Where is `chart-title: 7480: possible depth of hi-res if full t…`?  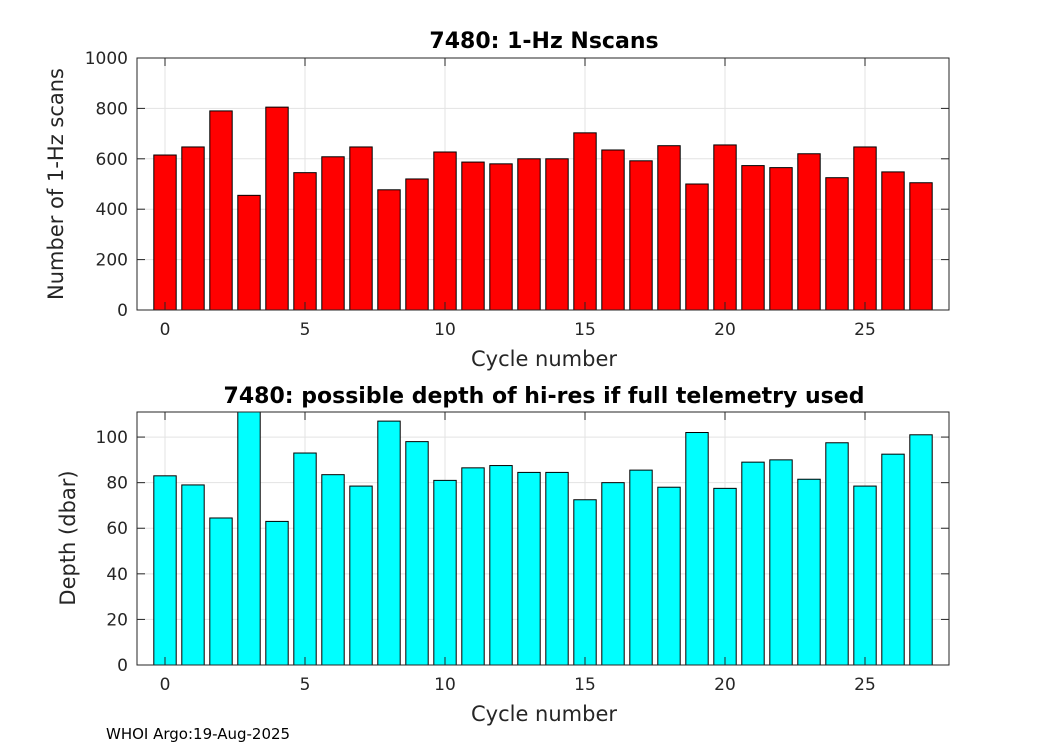 chart-title: 7480: possible depth of hi-res if full t… is located at coordinates (544, 396).